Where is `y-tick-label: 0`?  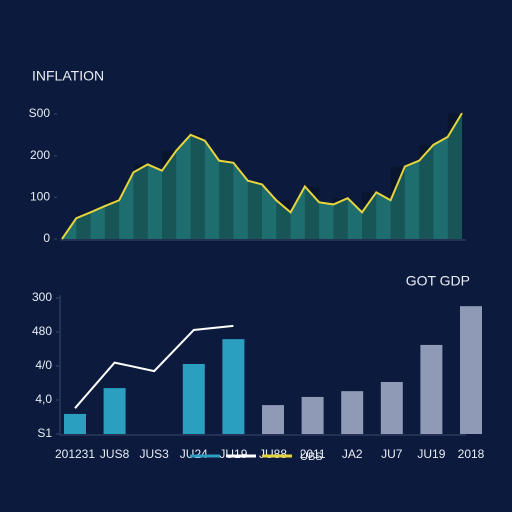
y-tick-label: 0 is located at coordinates (46, 238).